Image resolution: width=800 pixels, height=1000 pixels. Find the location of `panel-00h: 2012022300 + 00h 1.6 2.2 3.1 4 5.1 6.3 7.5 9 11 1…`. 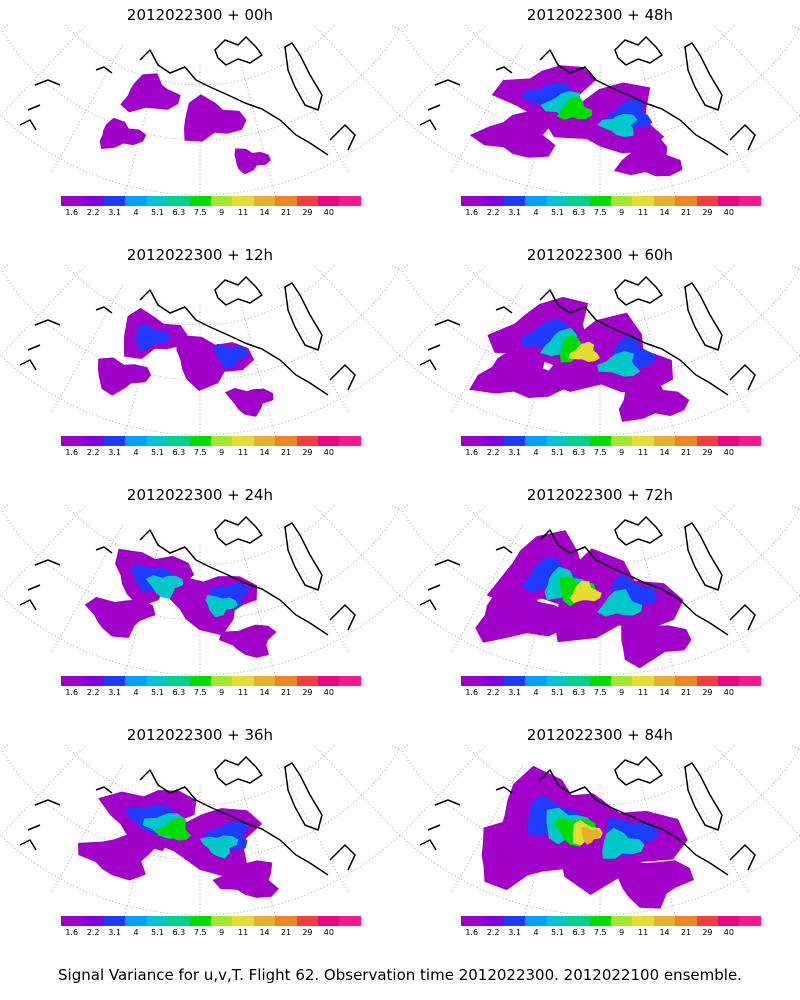

panel-00h: 2012022300 + 00h 1.6 2.2 3.1 4 5.1 6.3 7.5 9 11 1… is located at coordinates (200, 120).